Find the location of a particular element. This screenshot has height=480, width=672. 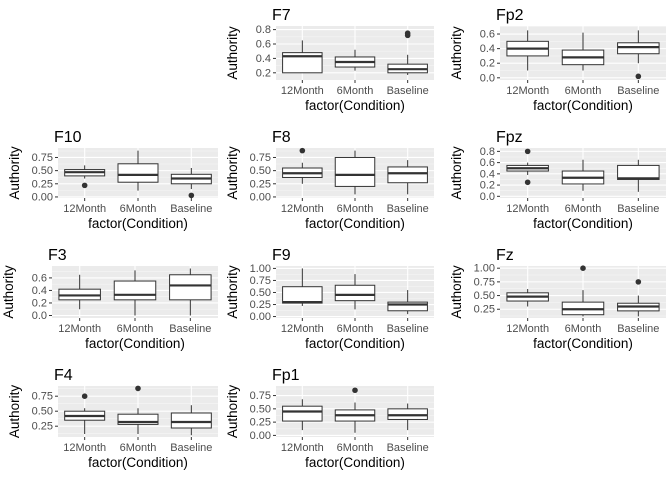

facet-title: Fp1 is located at coordinates (286, 375).